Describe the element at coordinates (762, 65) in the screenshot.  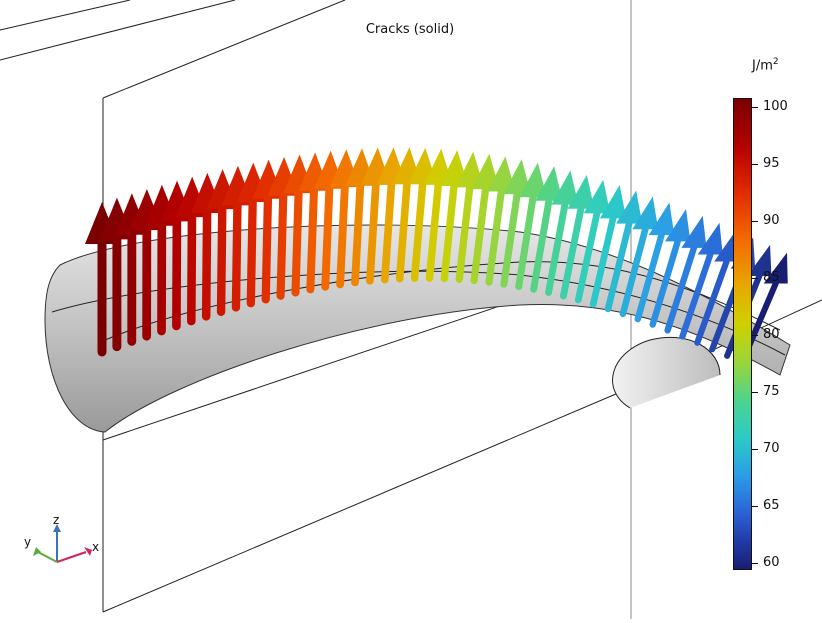
I see `unit-base: J/m` at that location.